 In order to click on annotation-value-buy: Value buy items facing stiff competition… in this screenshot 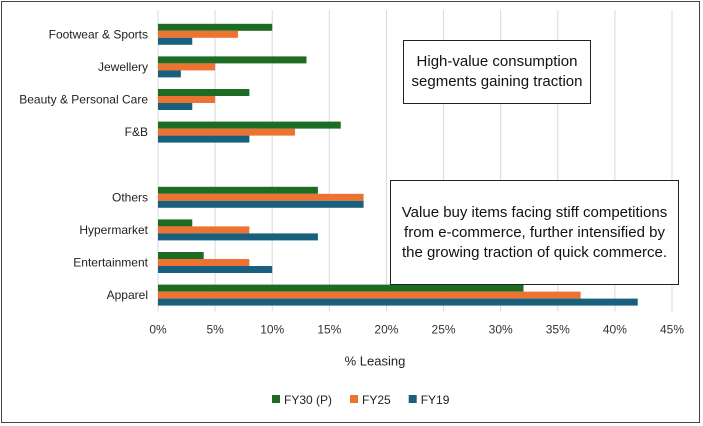, I will do `click(534, 232)`.